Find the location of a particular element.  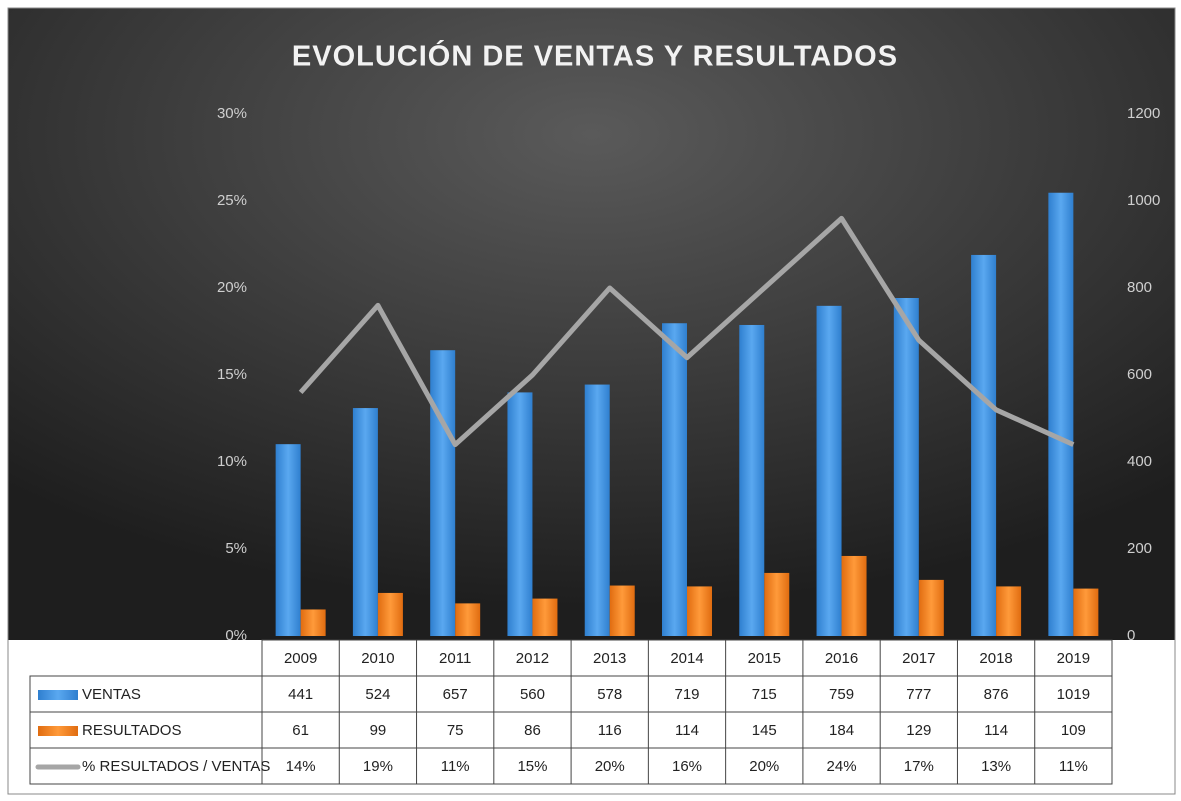

legend-label: % RESULTADOS / VENTAS is located at coordinates (176, 766).